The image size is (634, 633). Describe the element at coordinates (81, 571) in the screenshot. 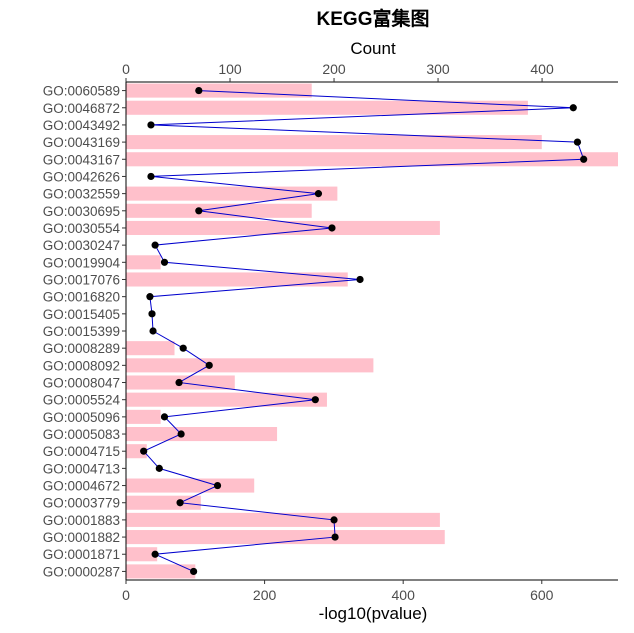

I see `category-label: GO:0000287` at that location.